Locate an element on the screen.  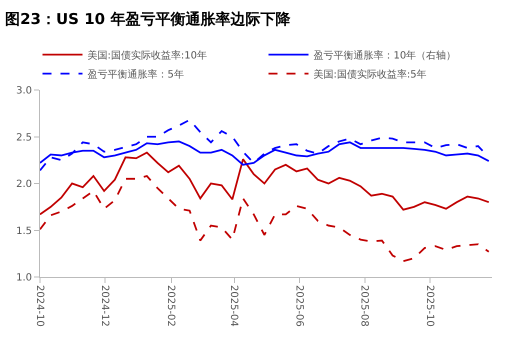
y-tick-label: 1.0 is located at coordinates (24, 278).